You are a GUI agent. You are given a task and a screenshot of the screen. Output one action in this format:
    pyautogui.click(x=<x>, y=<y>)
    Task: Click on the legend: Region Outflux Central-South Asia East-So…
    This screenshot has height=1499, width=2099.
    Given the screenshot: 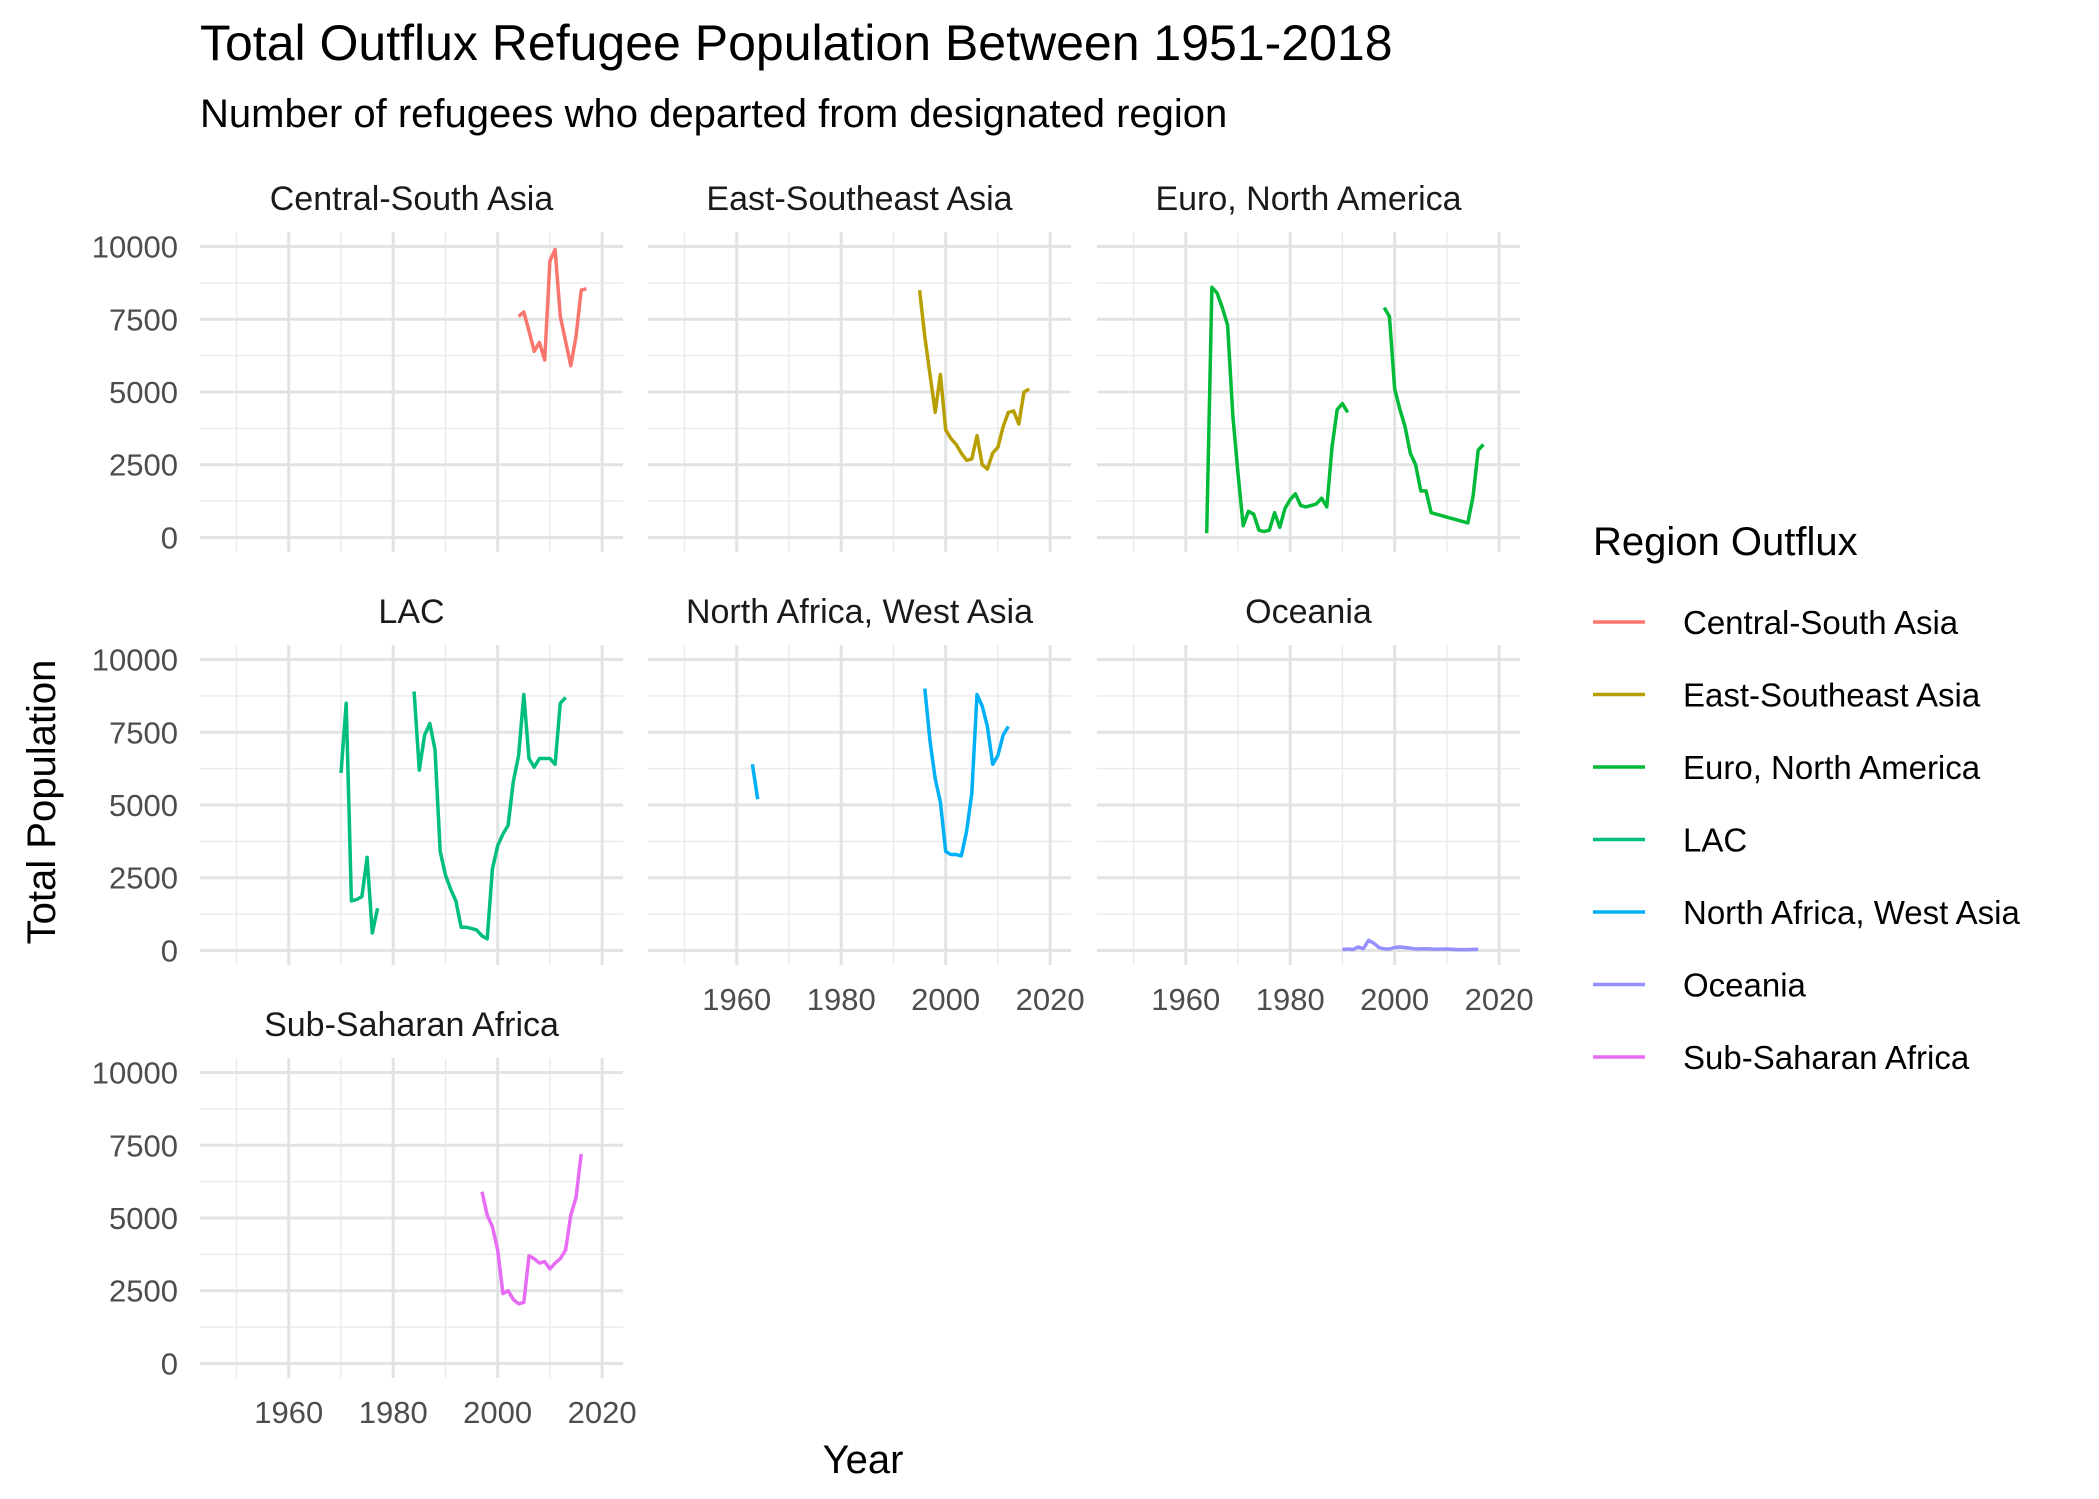 What is the action you would take?
    pyautogui.click(x=1806, y=798)
    